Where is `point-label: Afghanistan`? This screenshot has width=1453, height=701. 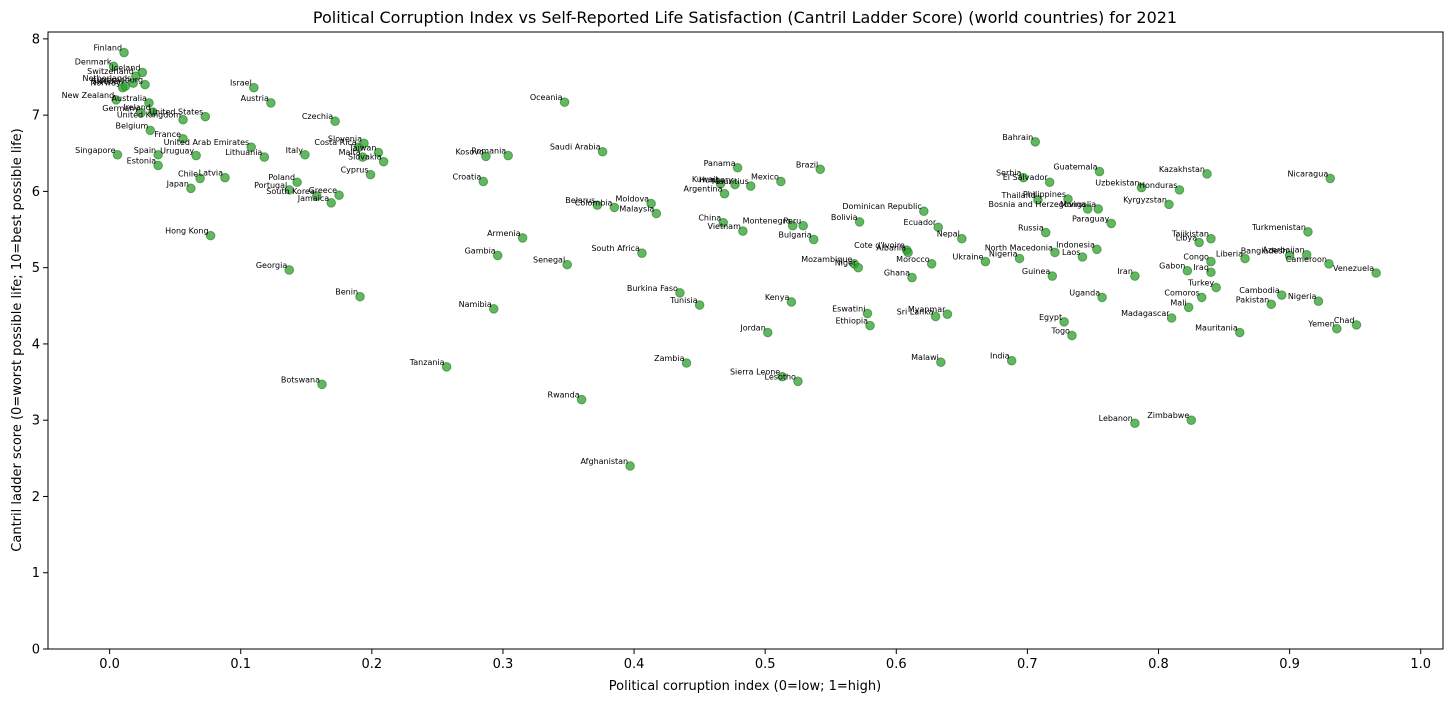 point-label: Afghanistan is located at coordinates (604, 461).